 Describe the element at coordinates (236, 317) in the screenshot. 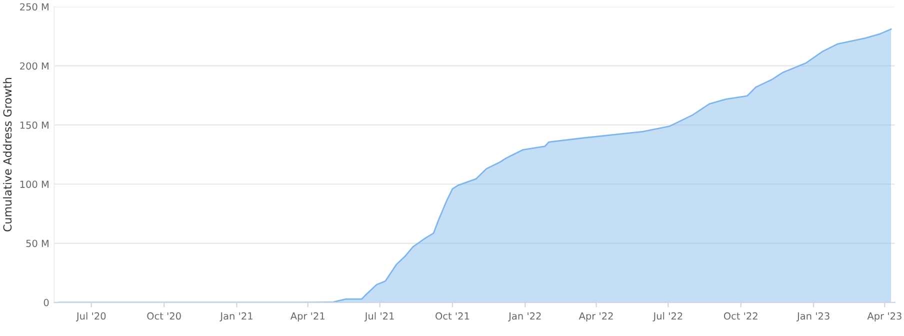

I see `x-tick-label: Jan '21` at that location.